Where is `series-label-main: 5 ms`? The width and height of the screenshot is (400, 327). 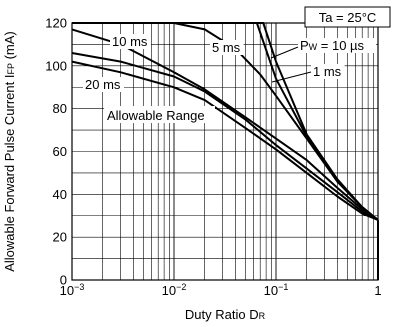 series-label-main: 5 ms is located at coordinates (226, 47).